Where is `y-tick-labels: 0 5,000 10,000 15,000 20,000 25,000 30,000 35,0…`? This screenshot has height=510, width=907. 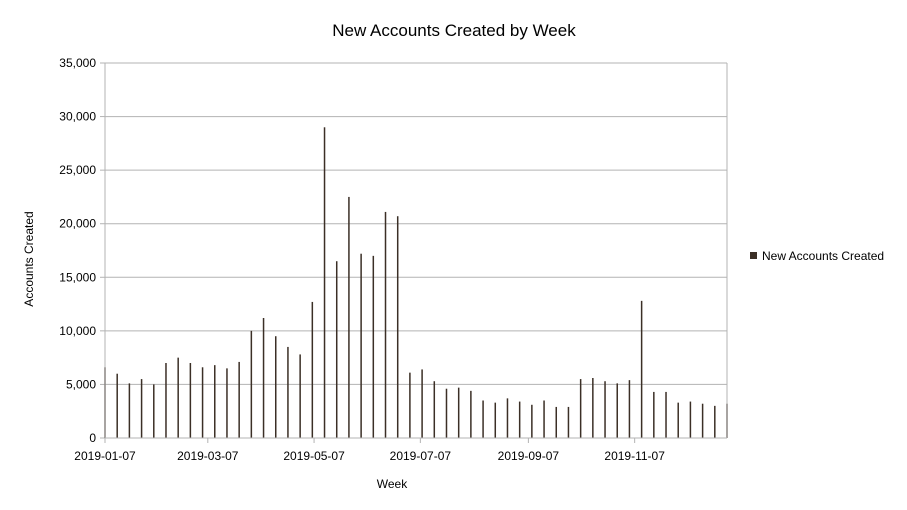
y-tick-labels: 0 5,000 10,000 15,000 20,000 25,000 30,000 35,0… is located at coordinates (77, 250).